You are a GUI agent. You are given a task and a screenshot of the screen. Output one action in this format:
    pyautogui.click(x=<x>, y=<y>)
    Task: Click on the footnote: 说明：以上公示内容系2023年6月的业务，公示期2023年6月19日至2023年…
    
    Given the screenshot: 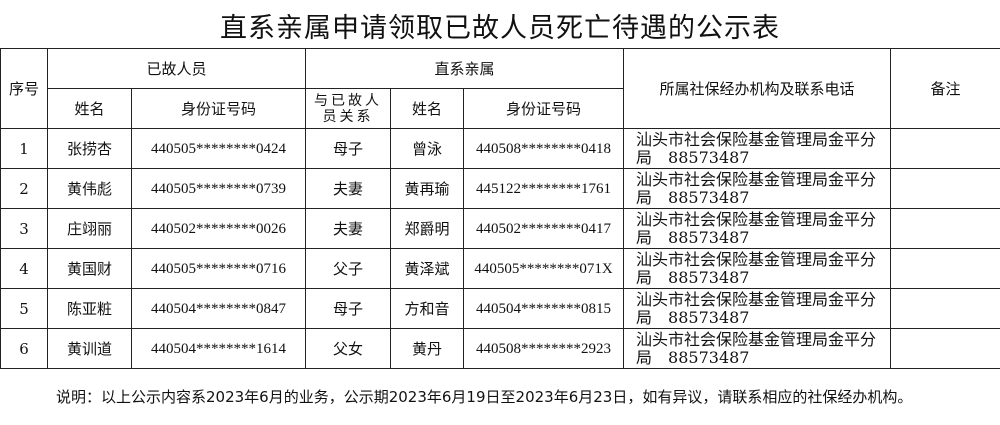 What is the action you would take?
    pyautogui.click(x=484, y=397)
    